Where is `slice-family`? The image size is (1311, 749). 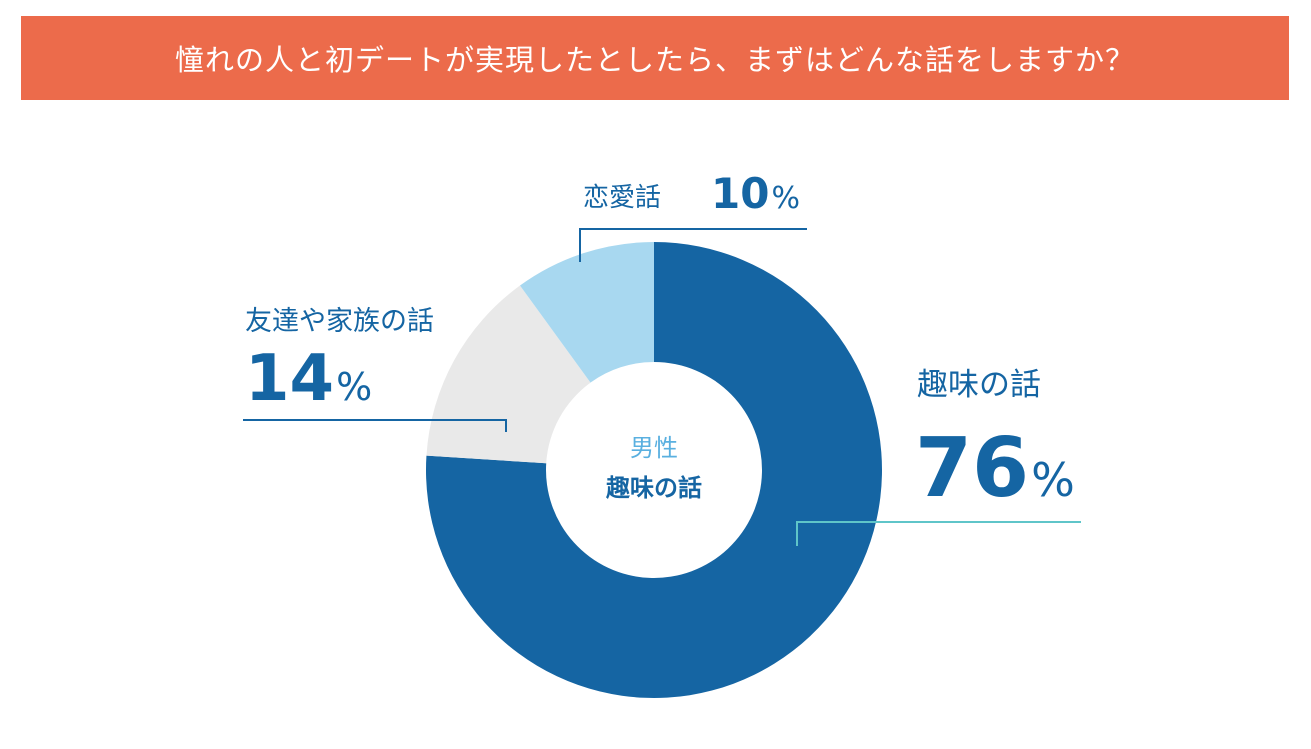
slice-family is located at coordinates (508, 374).